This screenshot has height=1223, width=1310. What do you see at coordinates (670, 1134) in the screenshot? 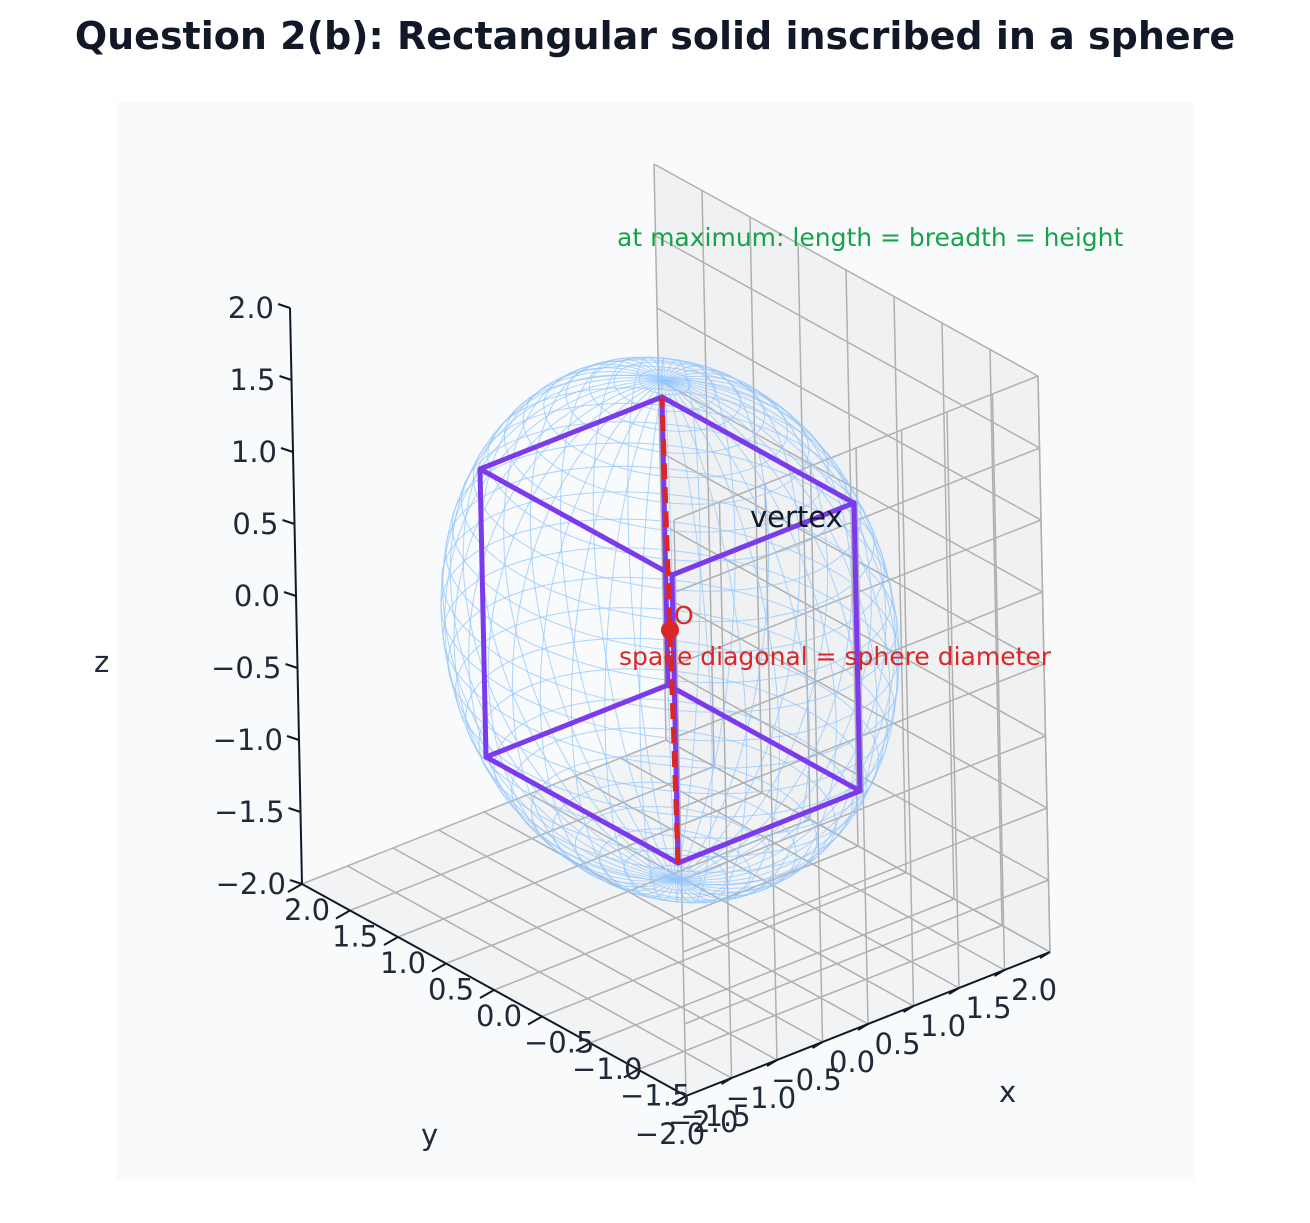
I see `y-tick-label: −2.0` at bounding box center [670, 1134].